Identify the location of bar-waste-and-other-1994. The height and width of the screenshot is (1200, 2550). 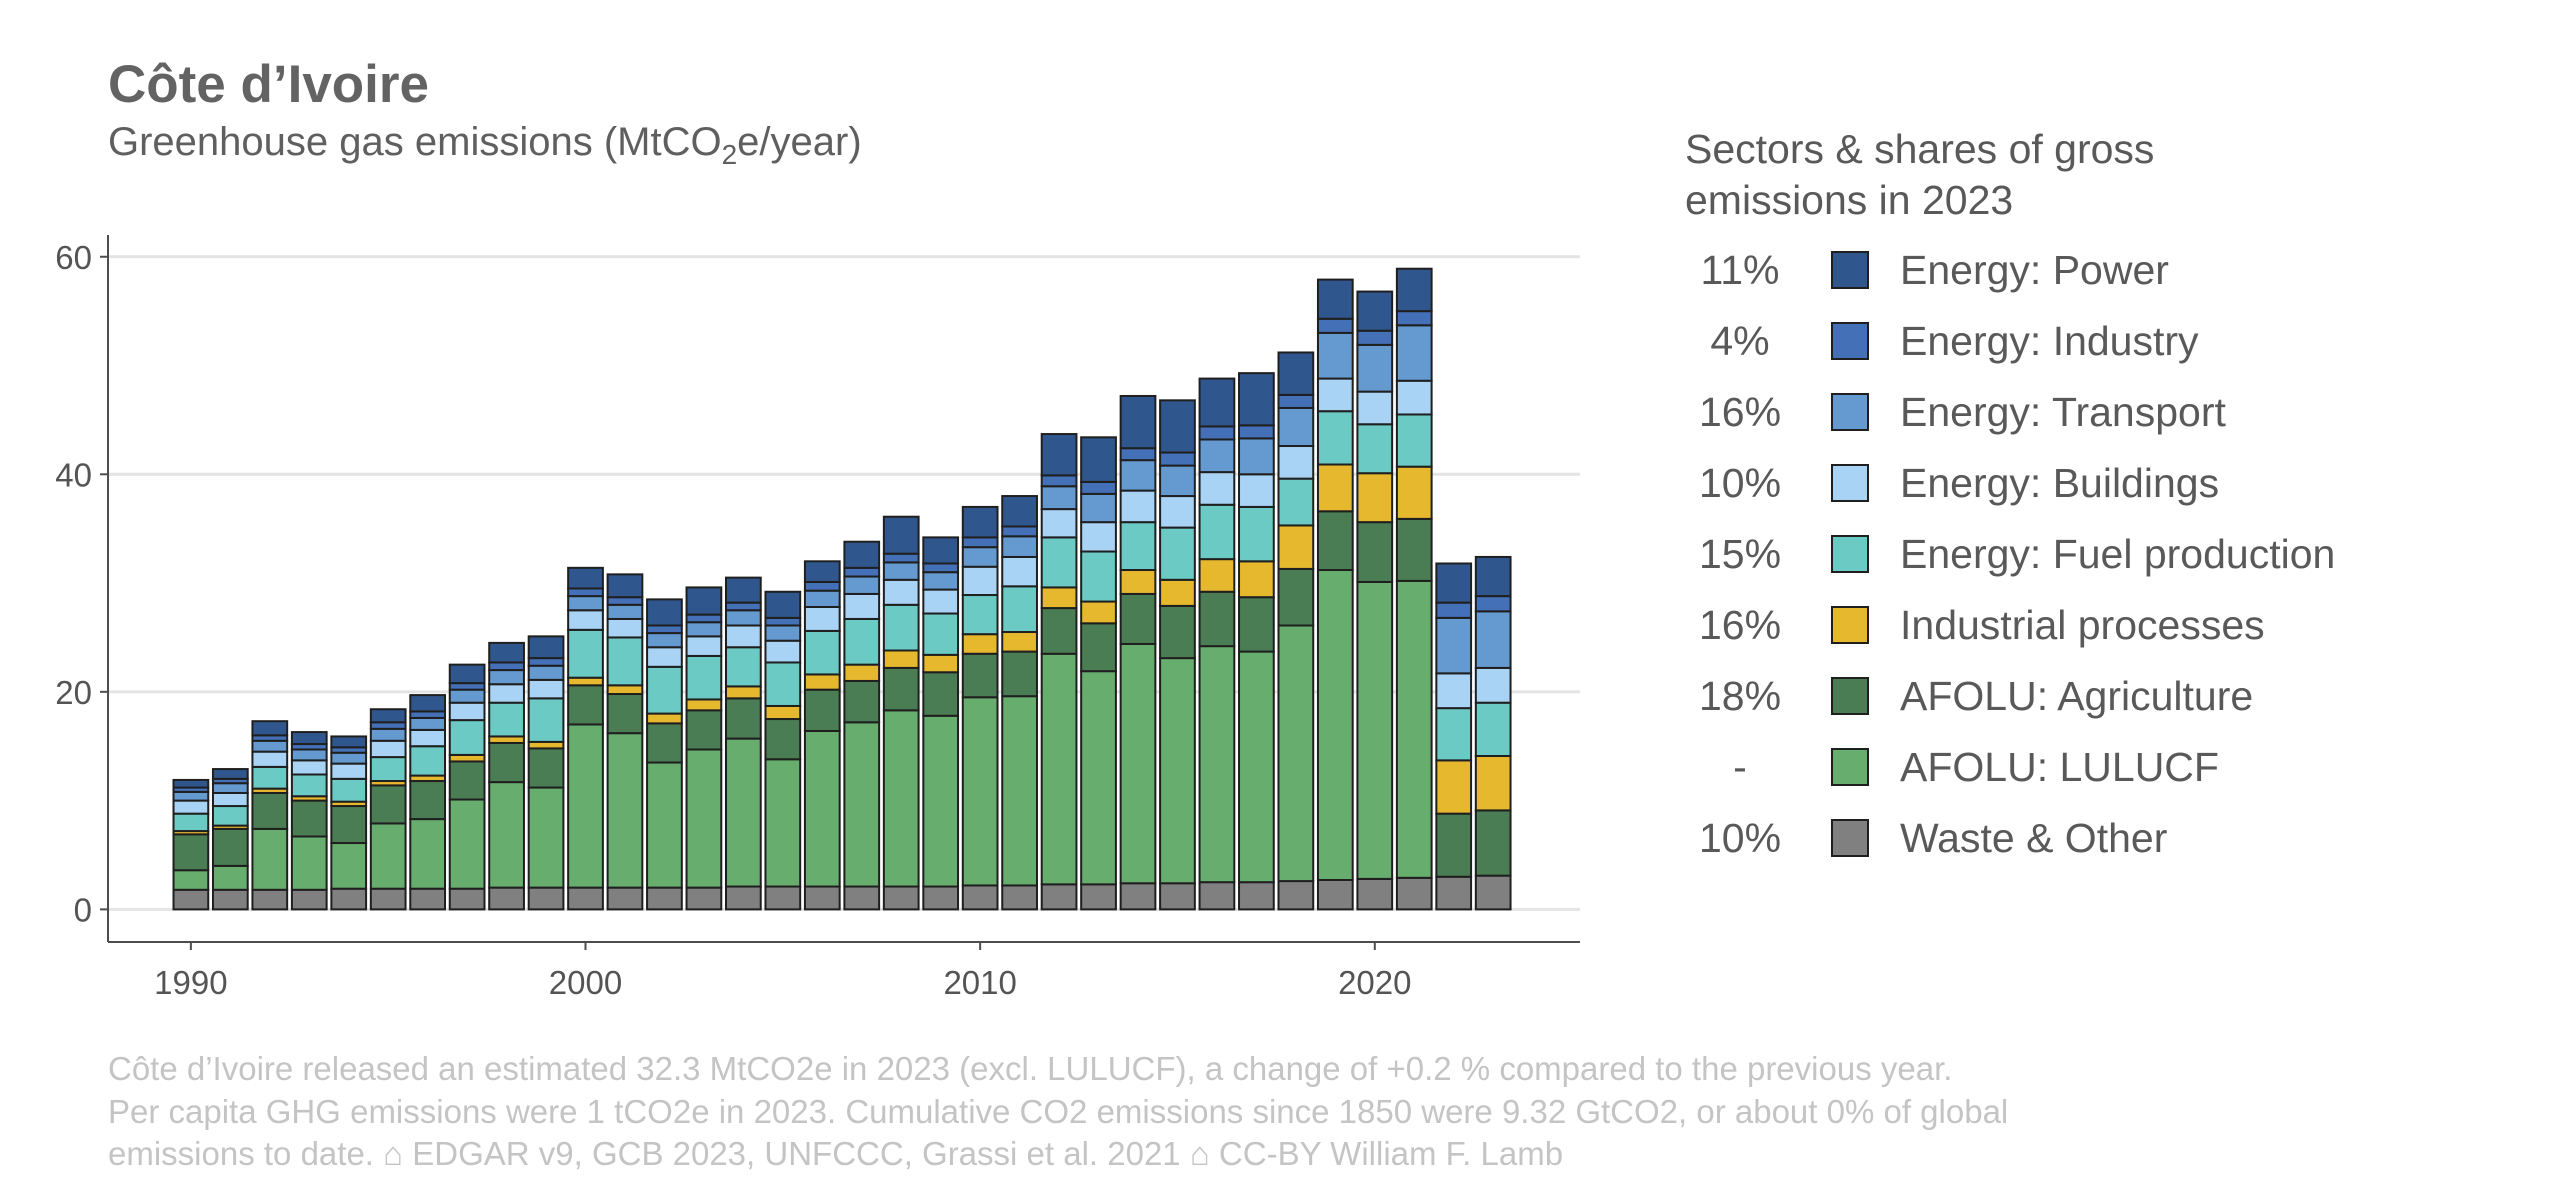
(349, 899).